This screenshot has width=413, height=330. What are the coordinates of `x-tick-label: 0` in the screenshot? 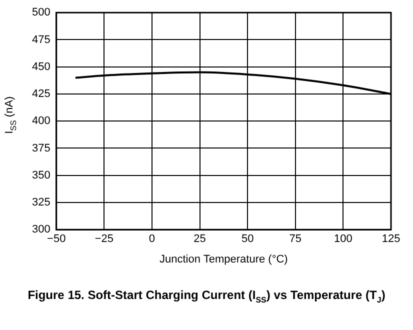 It's located at (152, 239).